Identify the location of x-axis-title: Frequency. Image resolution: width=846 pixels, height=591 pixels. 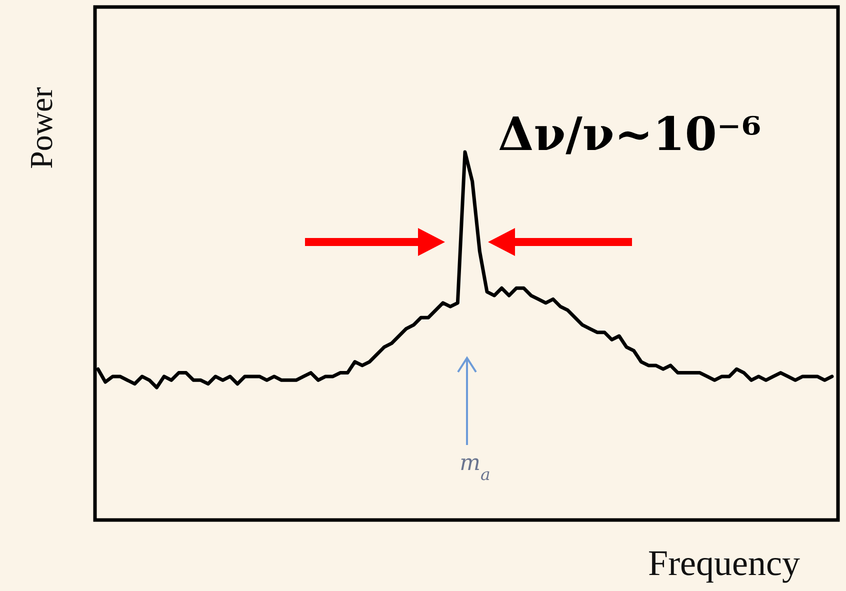
(724, 563).